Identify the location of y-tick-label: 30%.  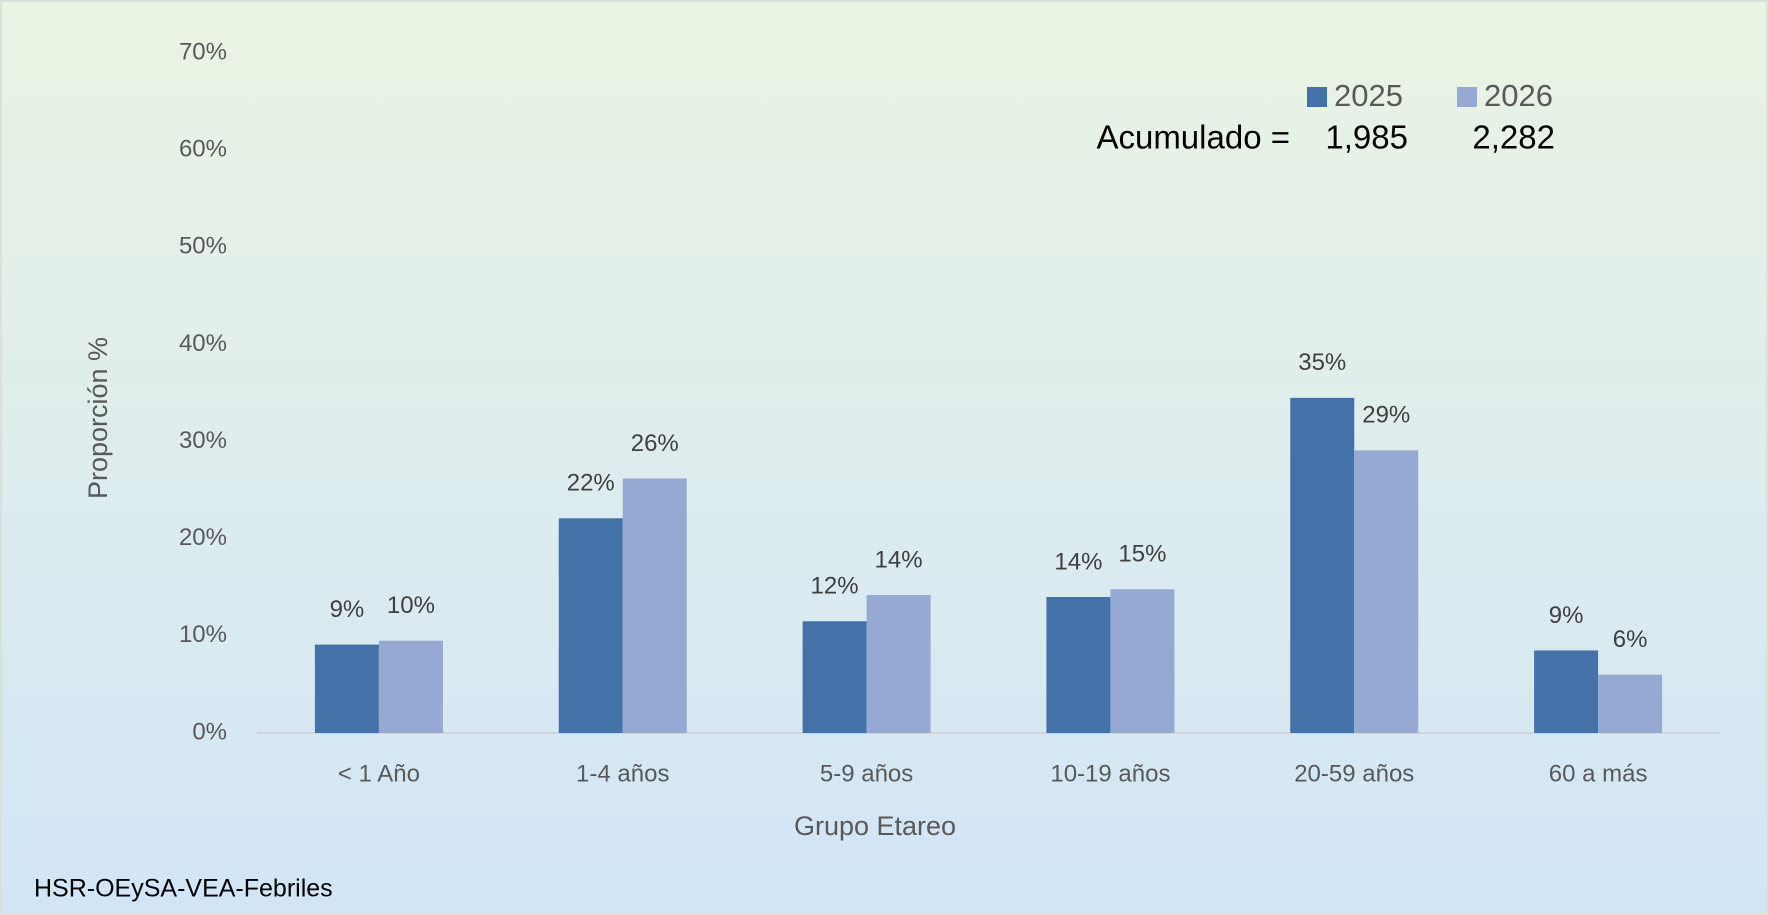
(203, 440).